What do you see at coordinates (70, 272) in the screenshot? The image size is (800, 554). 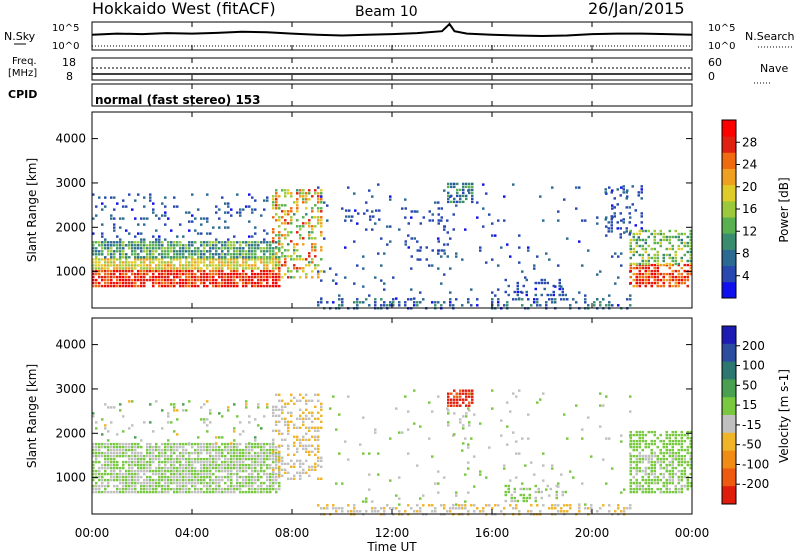 I see `range-tick-label: 1000` at bounding box center [70, 272].